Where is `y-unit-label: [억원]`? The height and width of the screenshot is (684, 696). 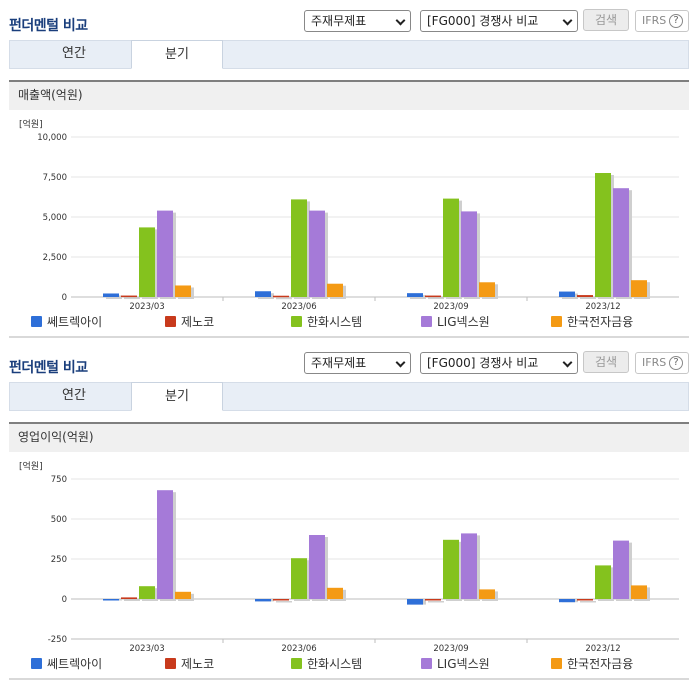
y-unit-label: [억원] is located at coordinates (31, 466).